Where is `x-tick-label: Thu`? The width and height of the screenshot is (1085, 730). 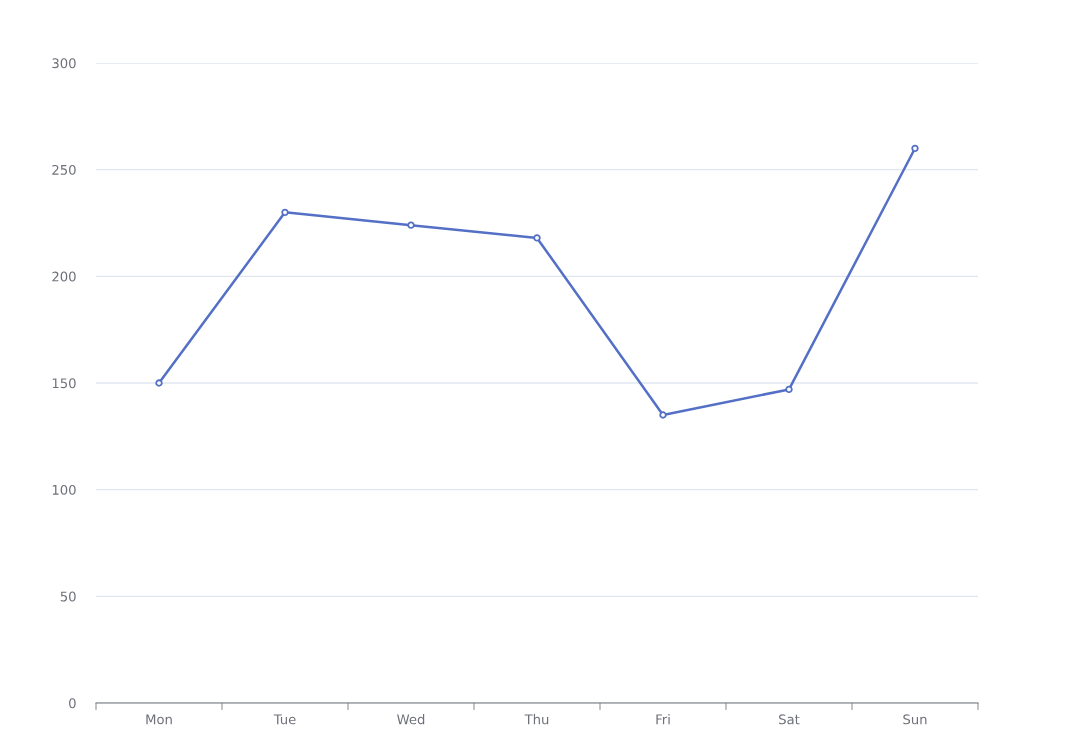 x-tick-label: Thu is located at coordinates (536, 719).